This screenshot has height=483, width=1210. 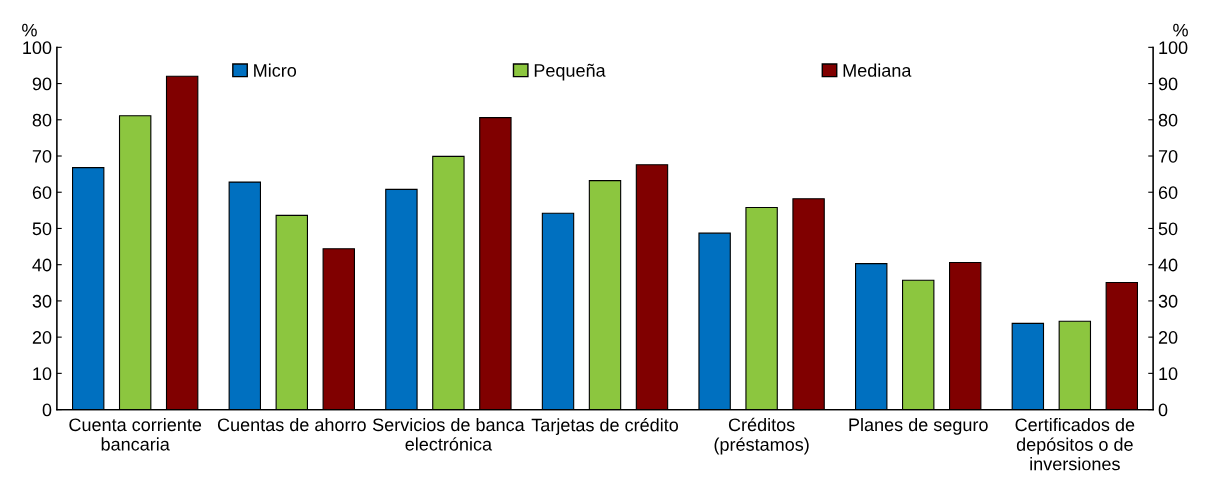 What do you see at coordinates (1075, 444) in the screenshot?
I see `x-tick-label: Certificados de depósitos o de inversiones` at bounding box center [1075, 444].